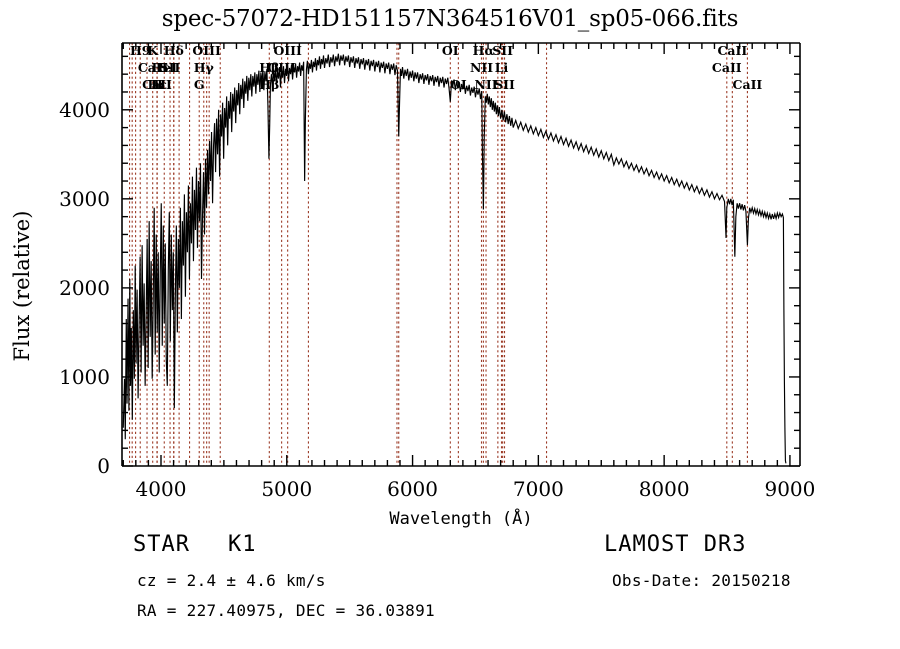 The height and width of the screenshot is (649, 900). What do you see at coordinates (538, 489) in the screenshot?
I see `x-tick-label: 7000` at bounding box center [538, 489].